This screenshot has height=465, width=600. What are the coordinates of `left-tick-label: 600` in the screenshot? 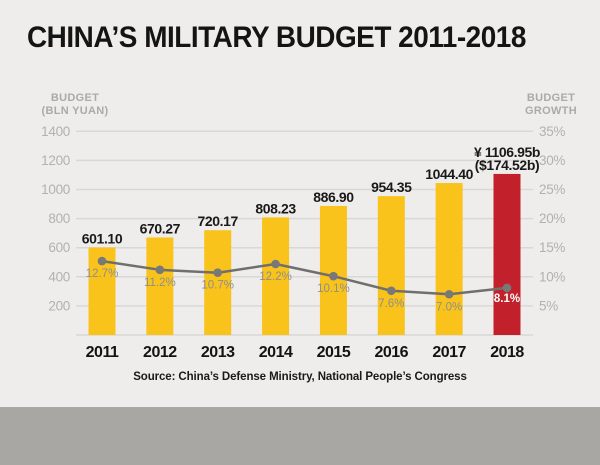 It's located at (59, 247).